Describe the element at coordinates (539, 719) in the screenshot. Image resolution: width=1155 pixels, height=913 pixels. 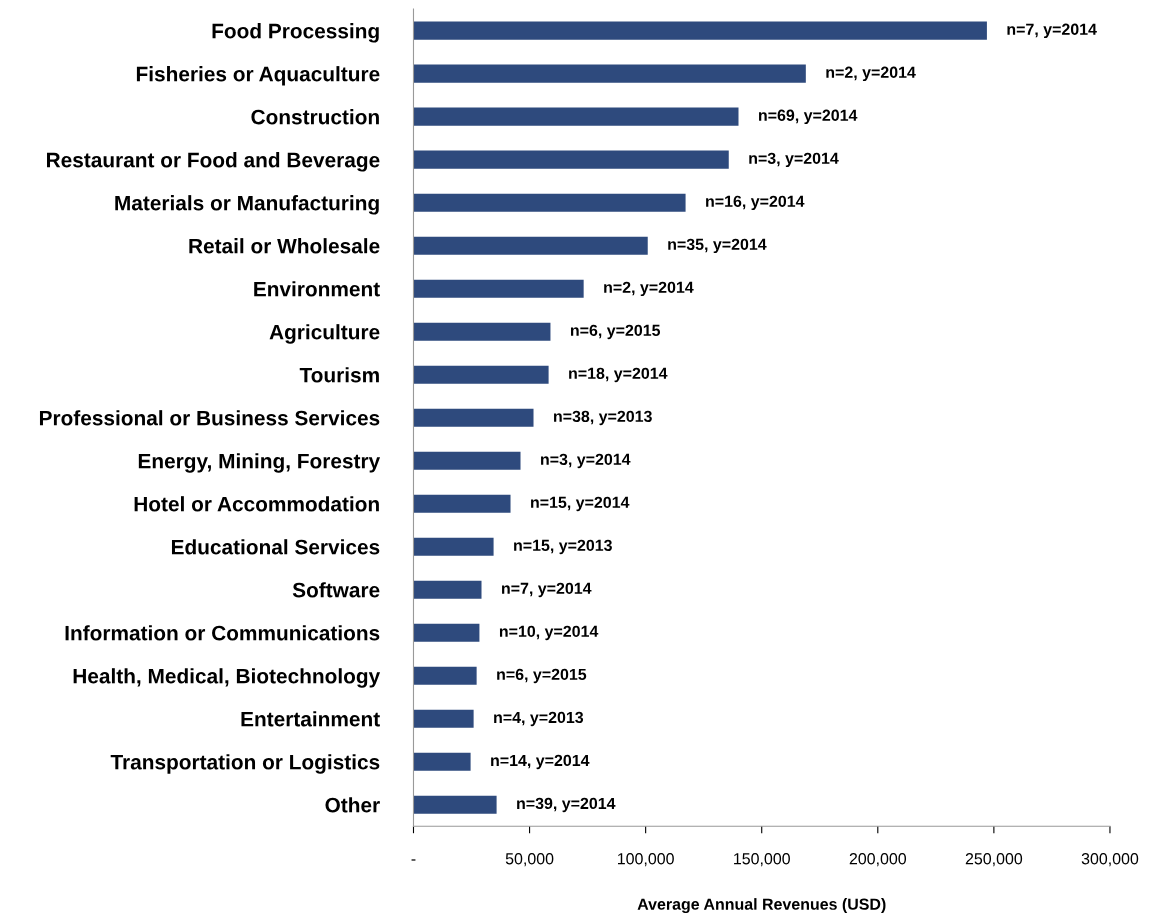
I see `data-label: n=4, y=2013` at that location.